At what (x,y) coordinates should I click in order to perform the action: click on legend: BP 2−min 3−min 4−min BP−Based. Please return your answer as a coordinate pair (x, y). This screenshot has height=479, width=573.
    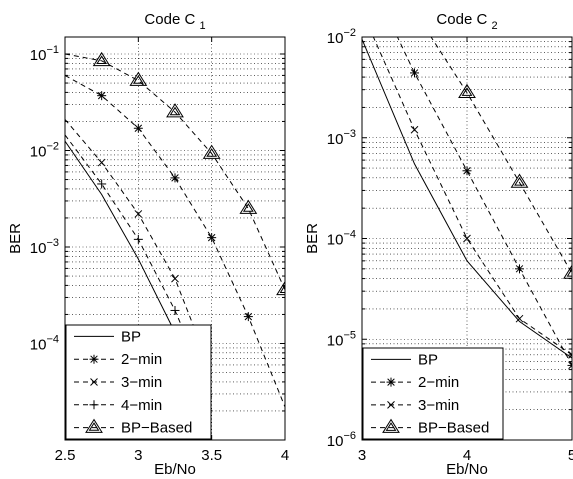
    Looking at the image, I should click on (138, 382).